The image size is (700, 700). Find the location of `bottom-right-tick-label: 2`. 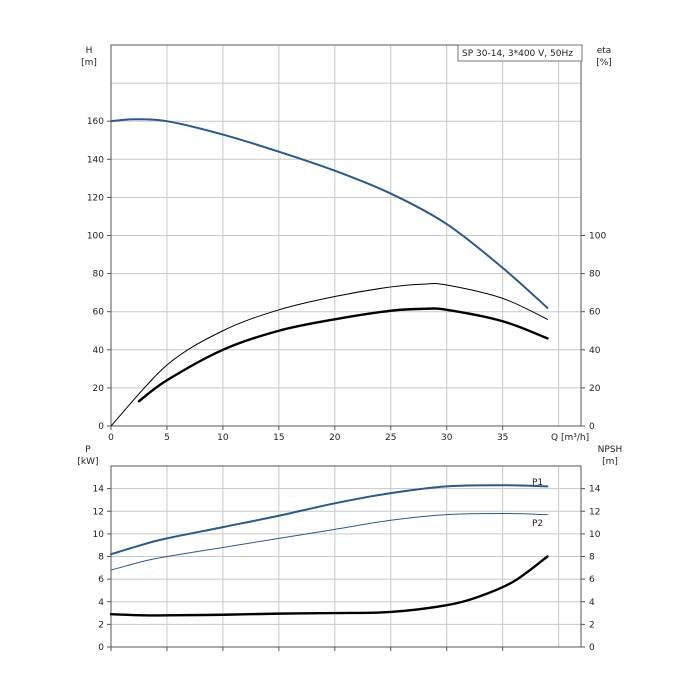

bottom-right-tick-label: 2 is located at coordinates (592, 625).